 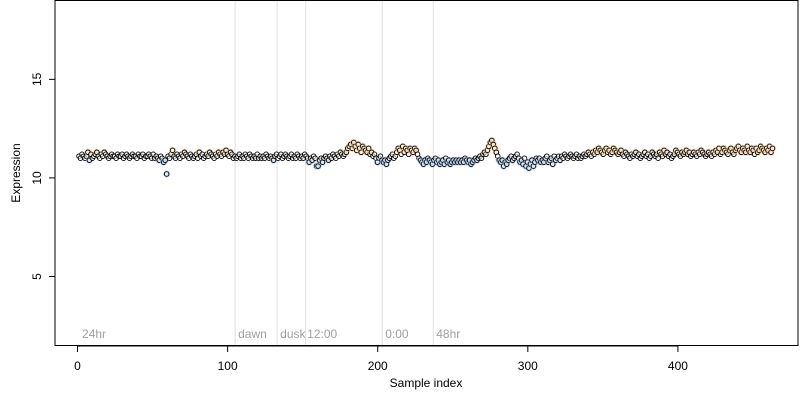 I want to click on phase-label: 0:00, so click(x=397, y=334).